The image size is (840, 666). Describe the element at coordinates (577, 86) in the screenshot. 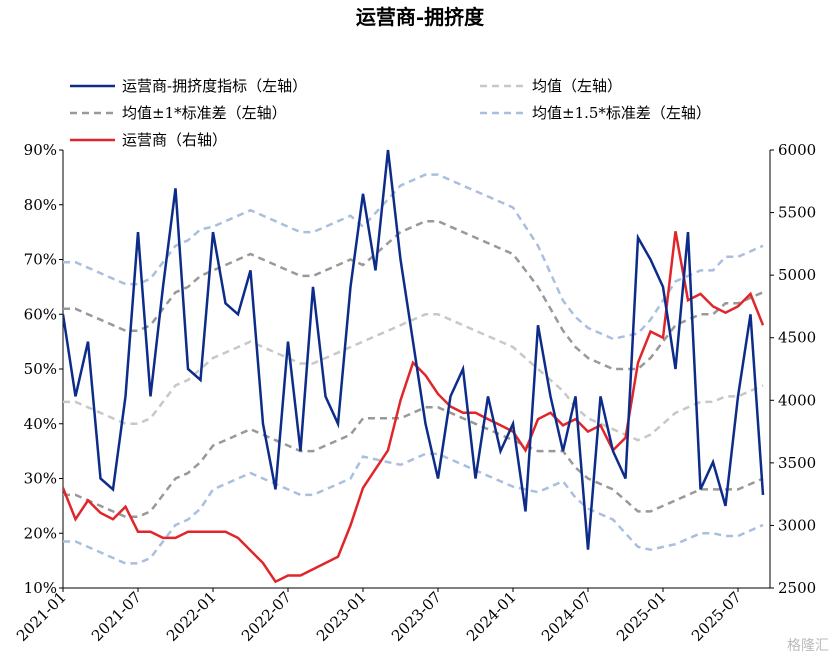

I see `legend-label: 均值（左轴）` at that location.